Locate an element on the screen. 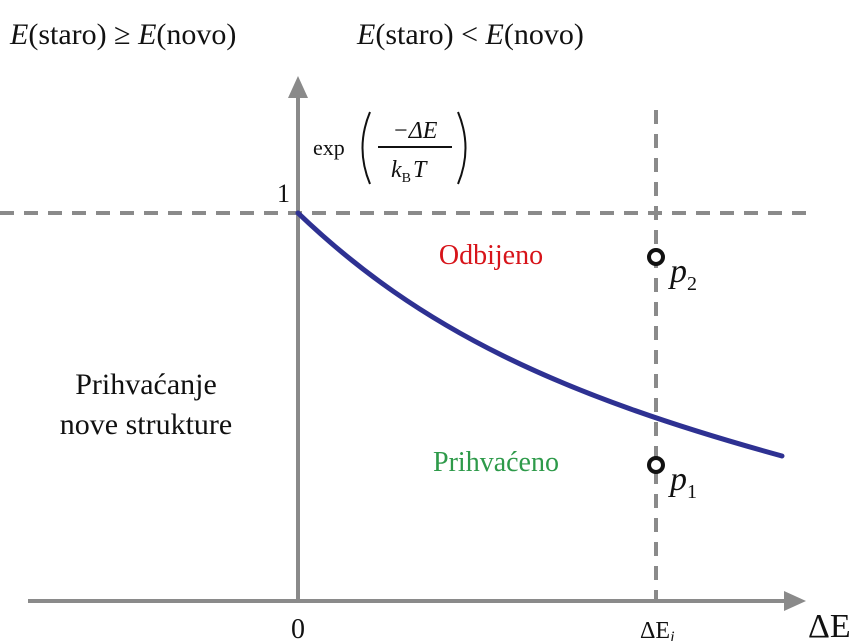  accepted-label: Prihvaćeno is located at coordinates (496, 462).